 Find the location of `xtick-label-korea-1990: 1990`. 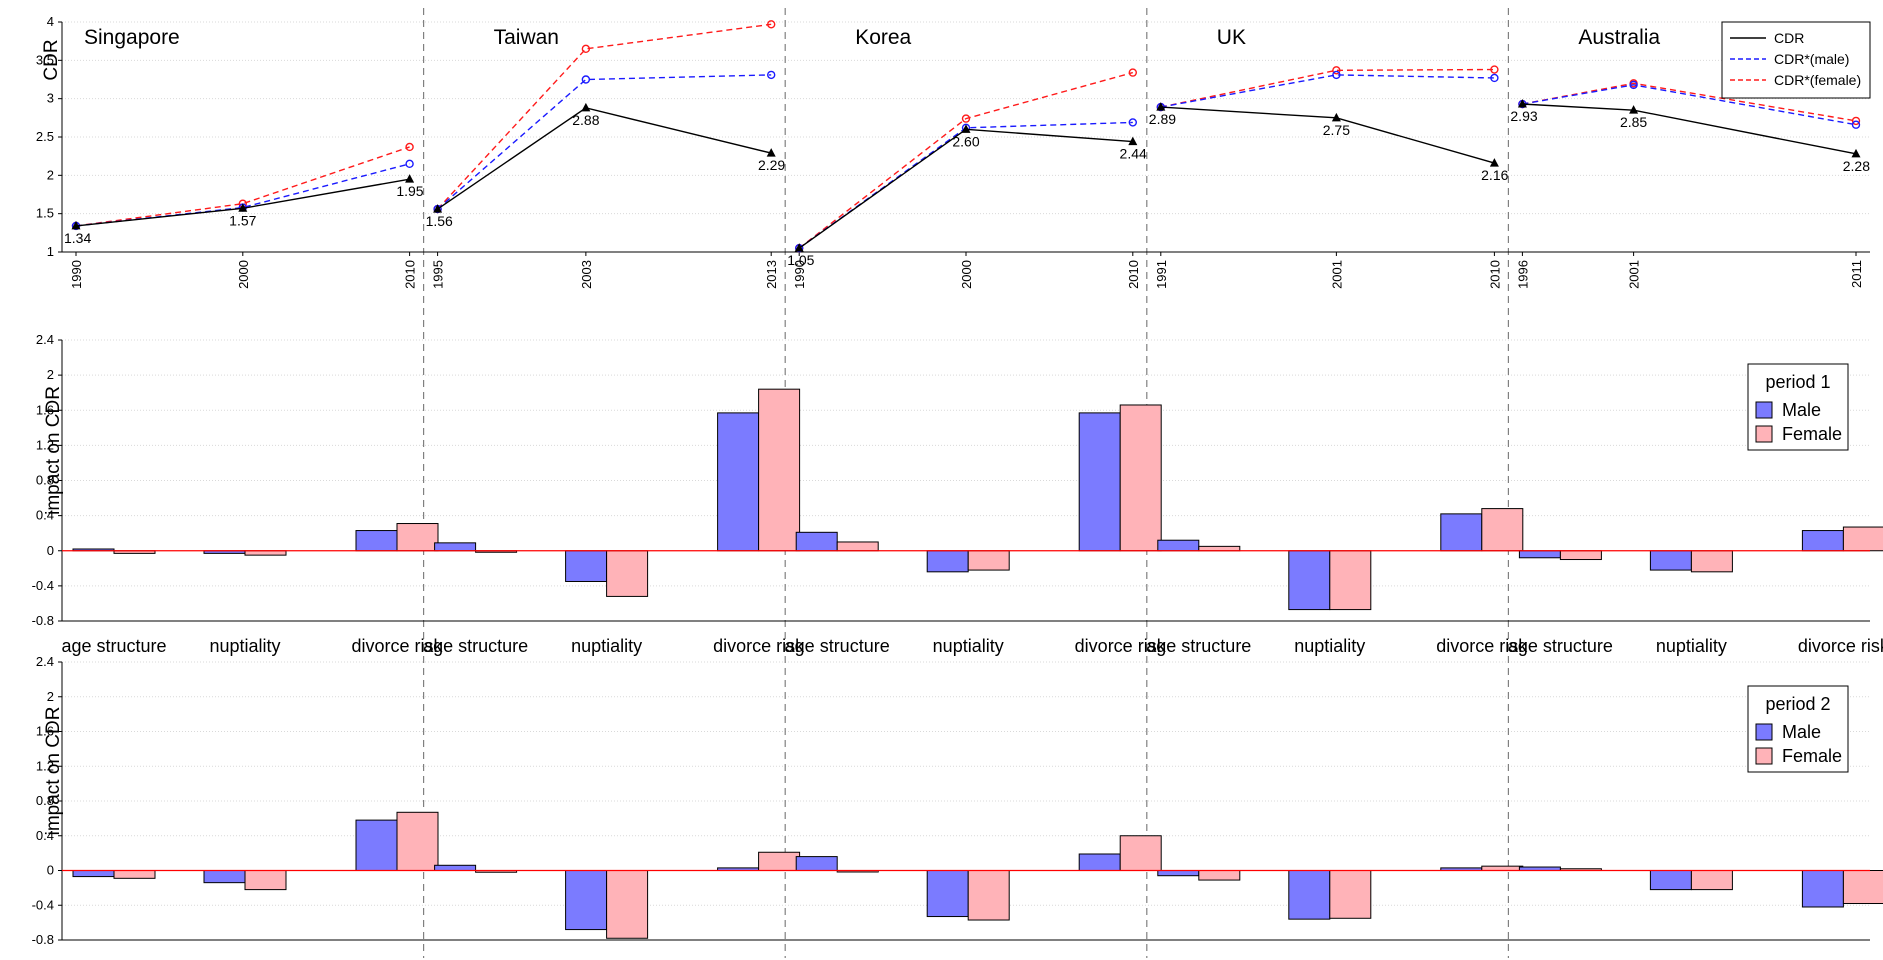

xtick-label-korea-1990: 1990 is located at coordinates (799, 274).